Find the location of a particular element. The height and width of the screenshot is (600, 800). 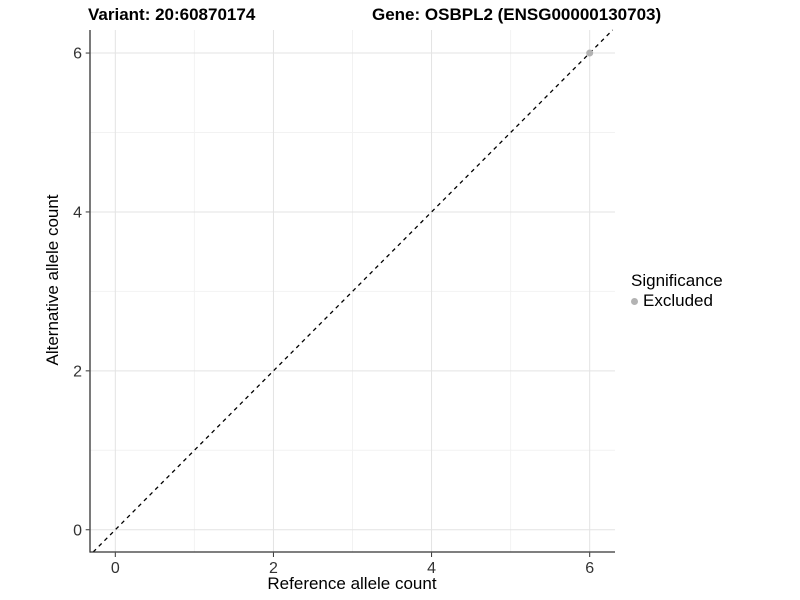

legend-title: Significance is located at coordinates (677, 280).